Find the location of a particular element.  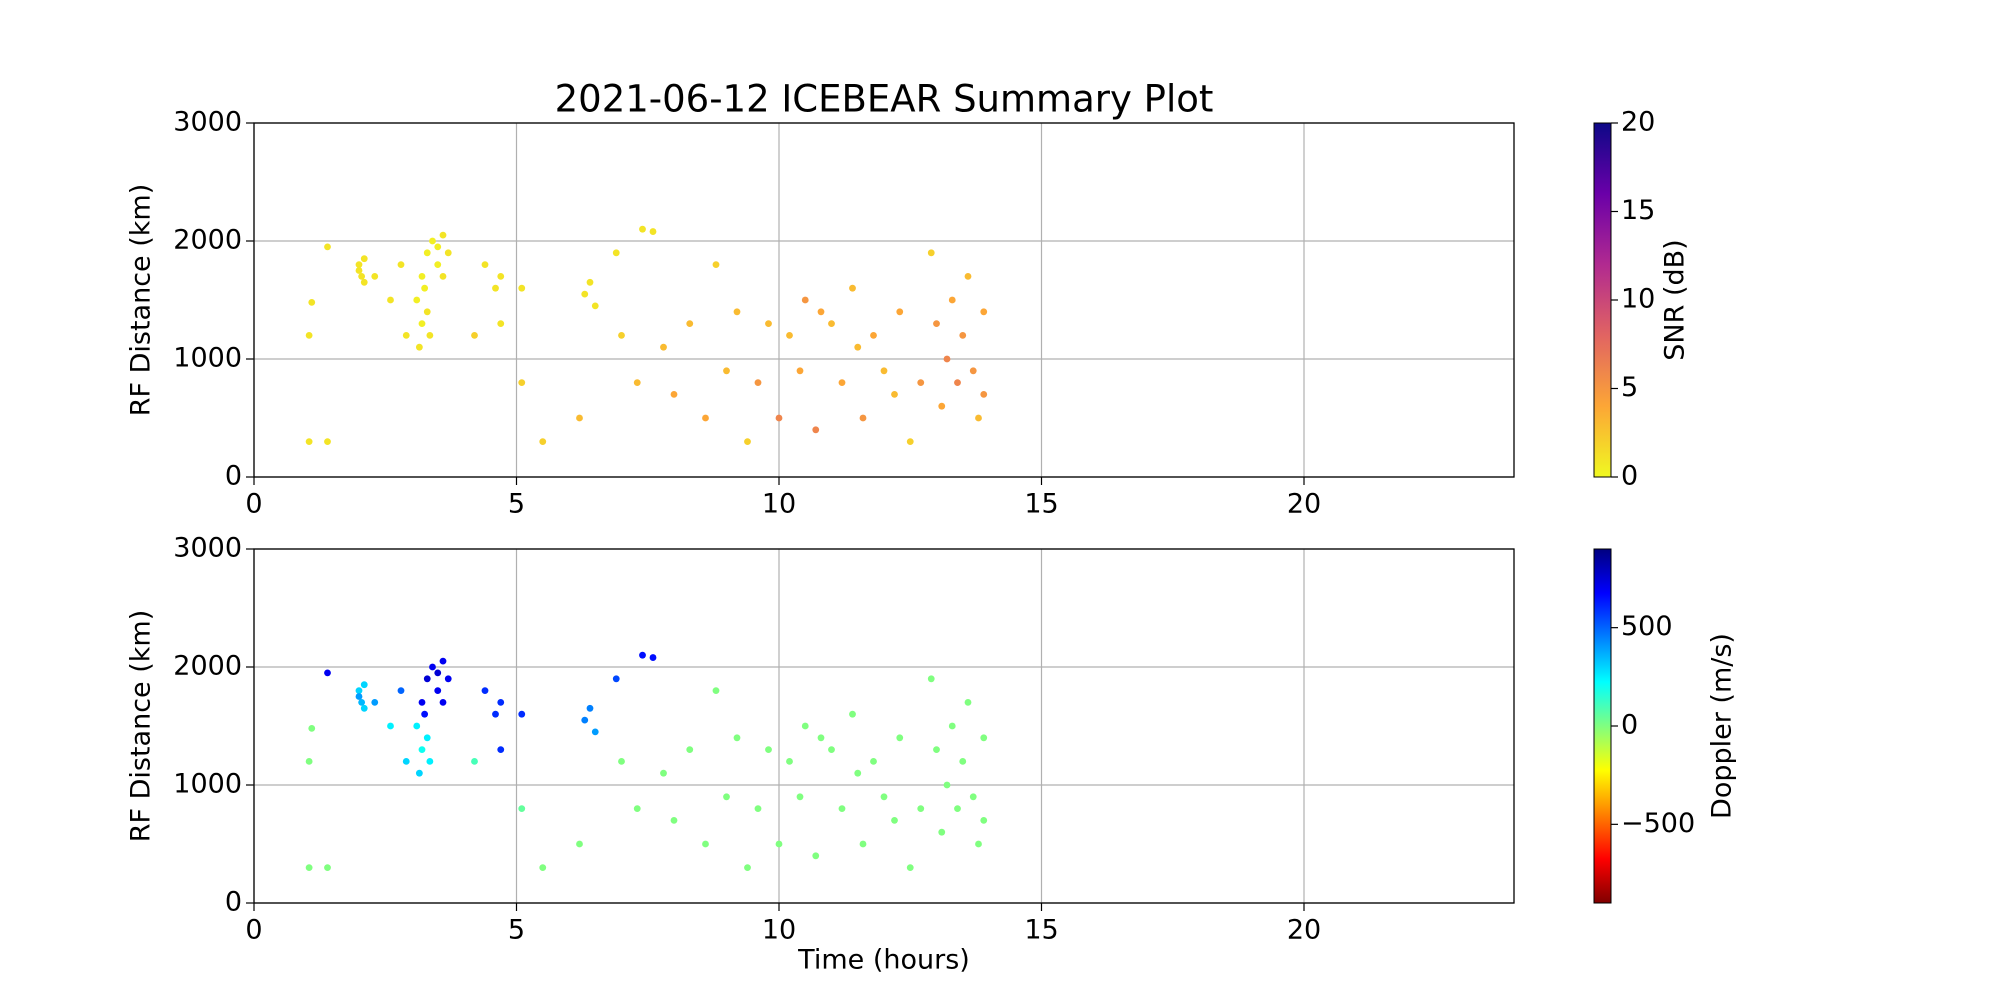

colorbar-tick-label: 10 is located at coordinates (1638, 299).